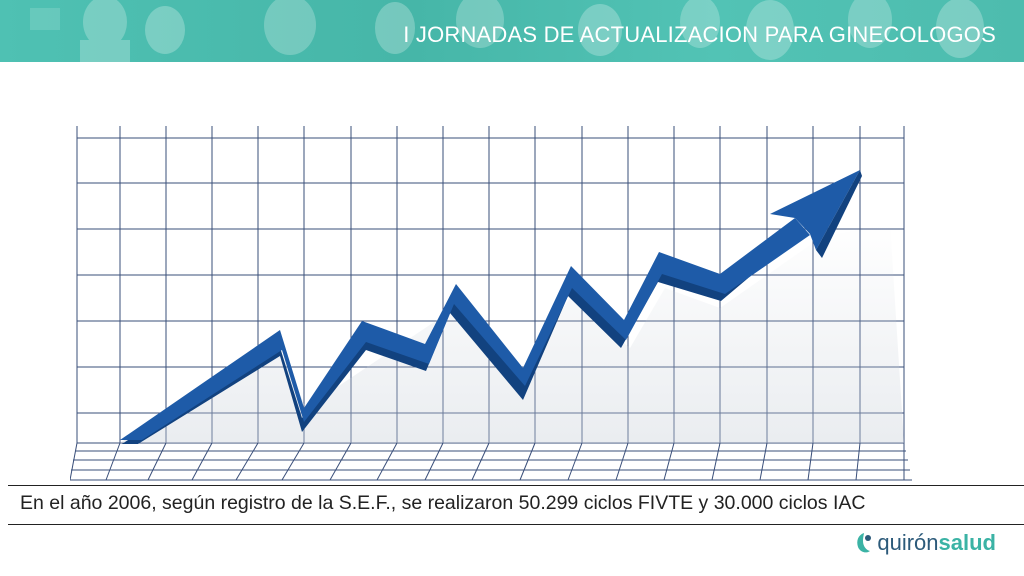 The height and width of the screenshot is (576, 1024). What do you see at coordinates (864, 543) in the screenshot?
I see `logo-mark-icon` at bounding box center [864, 543].